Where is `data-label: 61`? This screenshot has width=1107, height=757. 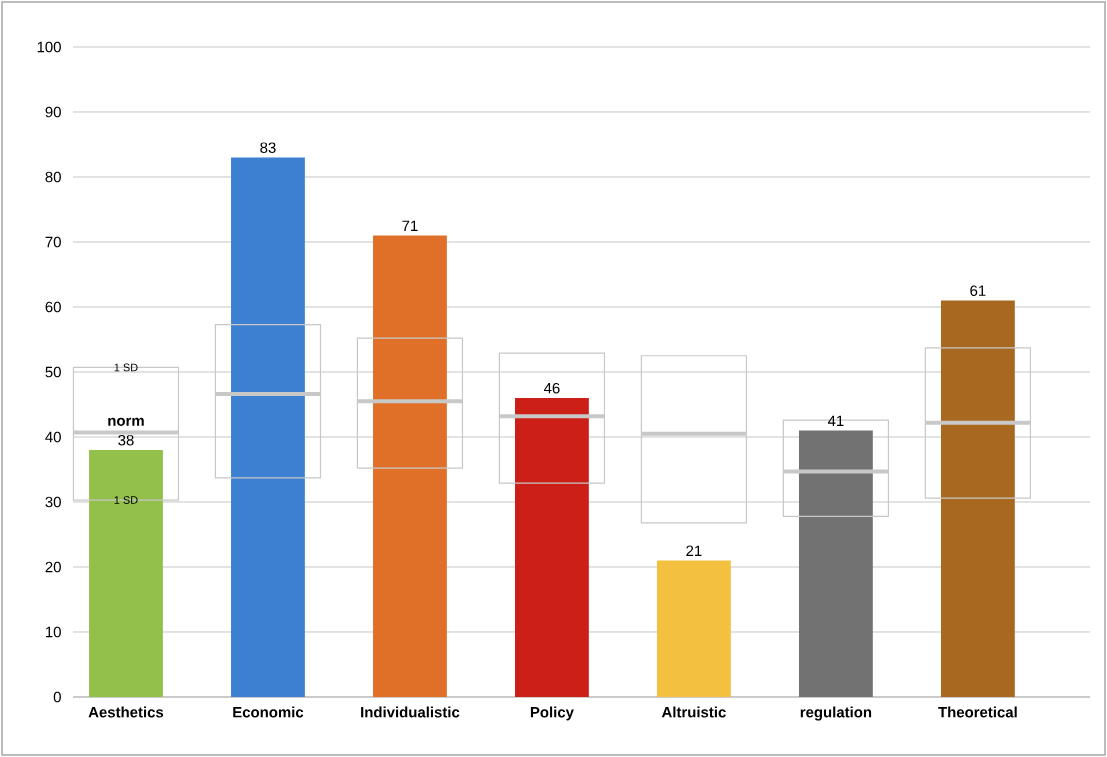
data-label: 61 is located at coordinates (978, 290).